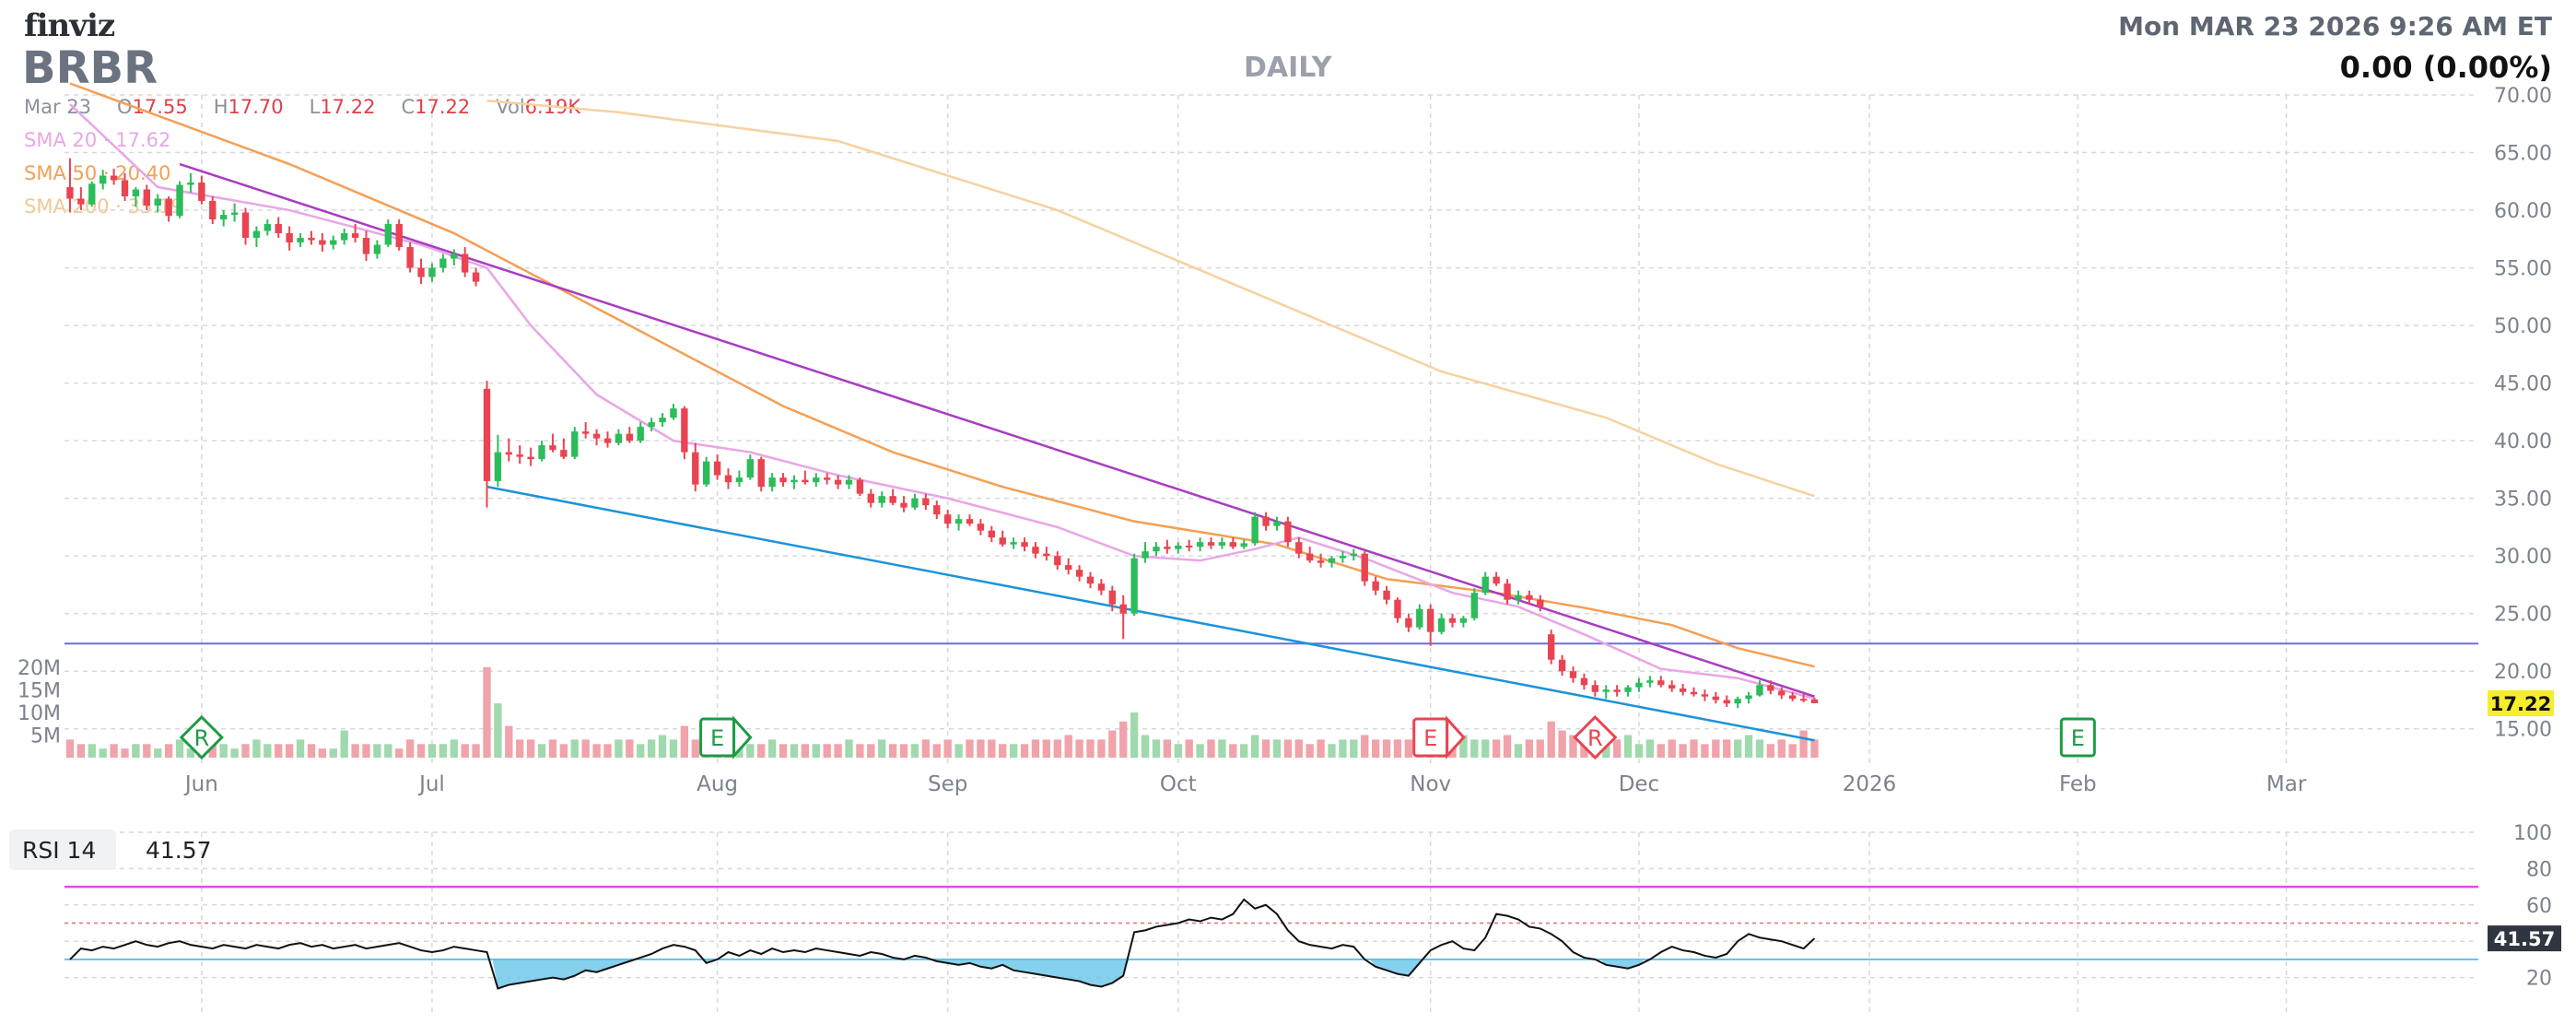 Image resolution: width=2576 pixels, height=1036 pixels. What do you see at coordinates (947, 784) in the screenshot?
I see `month-label: Sep` at bounding box center [947, 784].